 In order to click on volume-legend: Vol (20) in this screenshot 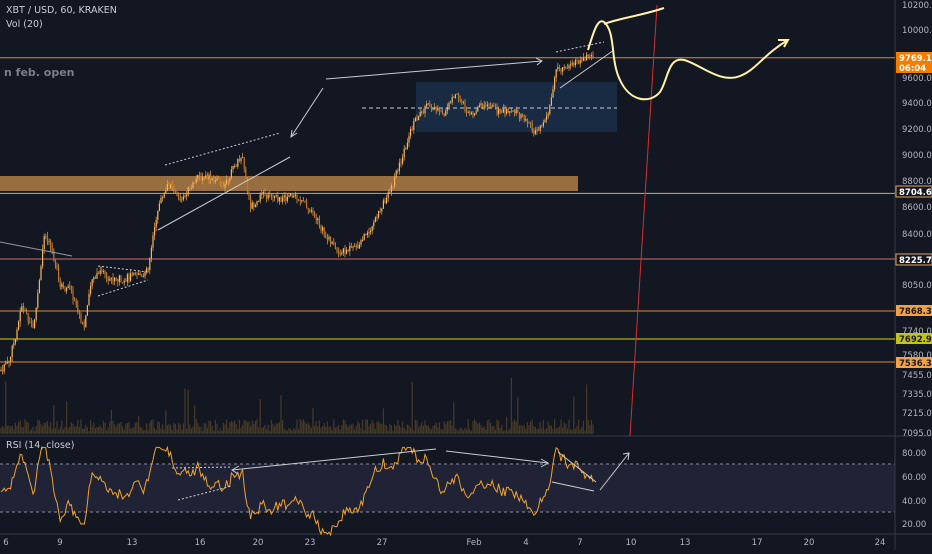, I will do `click(24, 24)`.